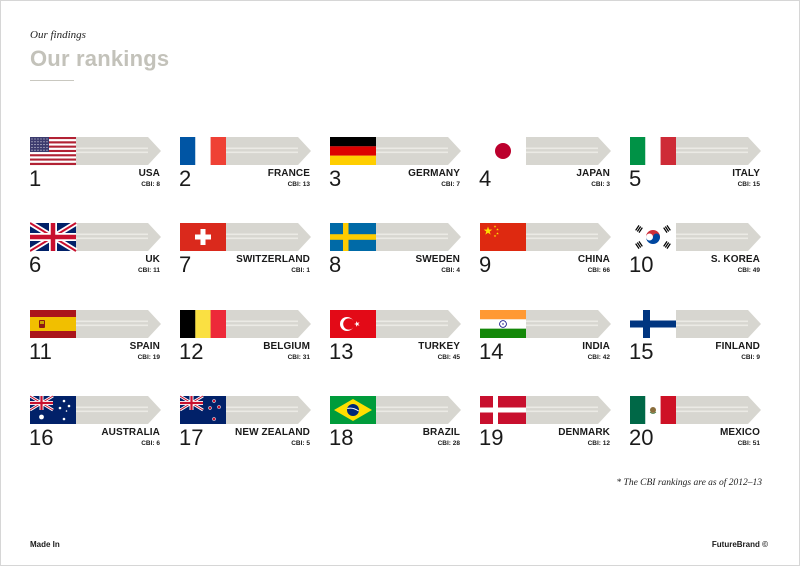 This screenshot has width=800, height=566. Describe the element at coordinates (641, 264) in the screenshot. I see `rank-number: 10` at that location.